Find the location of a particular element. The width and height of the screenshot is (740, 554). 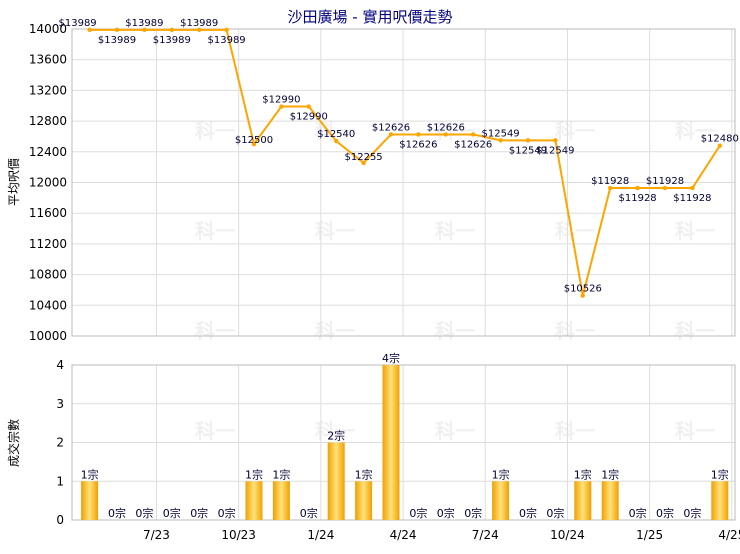

price-data-label: $10526 is located at coordinates (583, 289).